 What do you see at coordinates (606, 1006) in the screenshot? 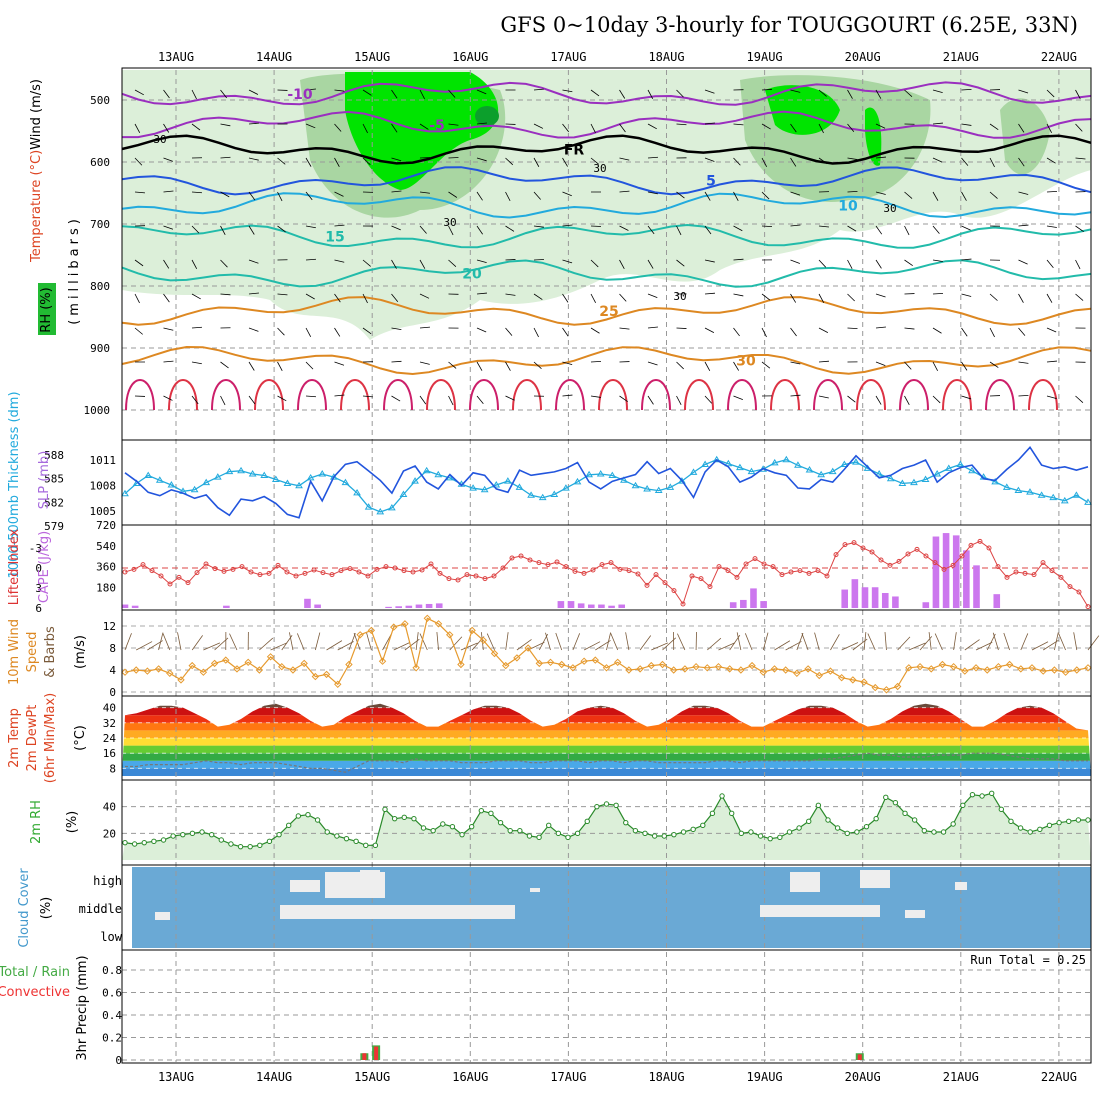
I see `precip-panel` at bounding box center [606, 1006].